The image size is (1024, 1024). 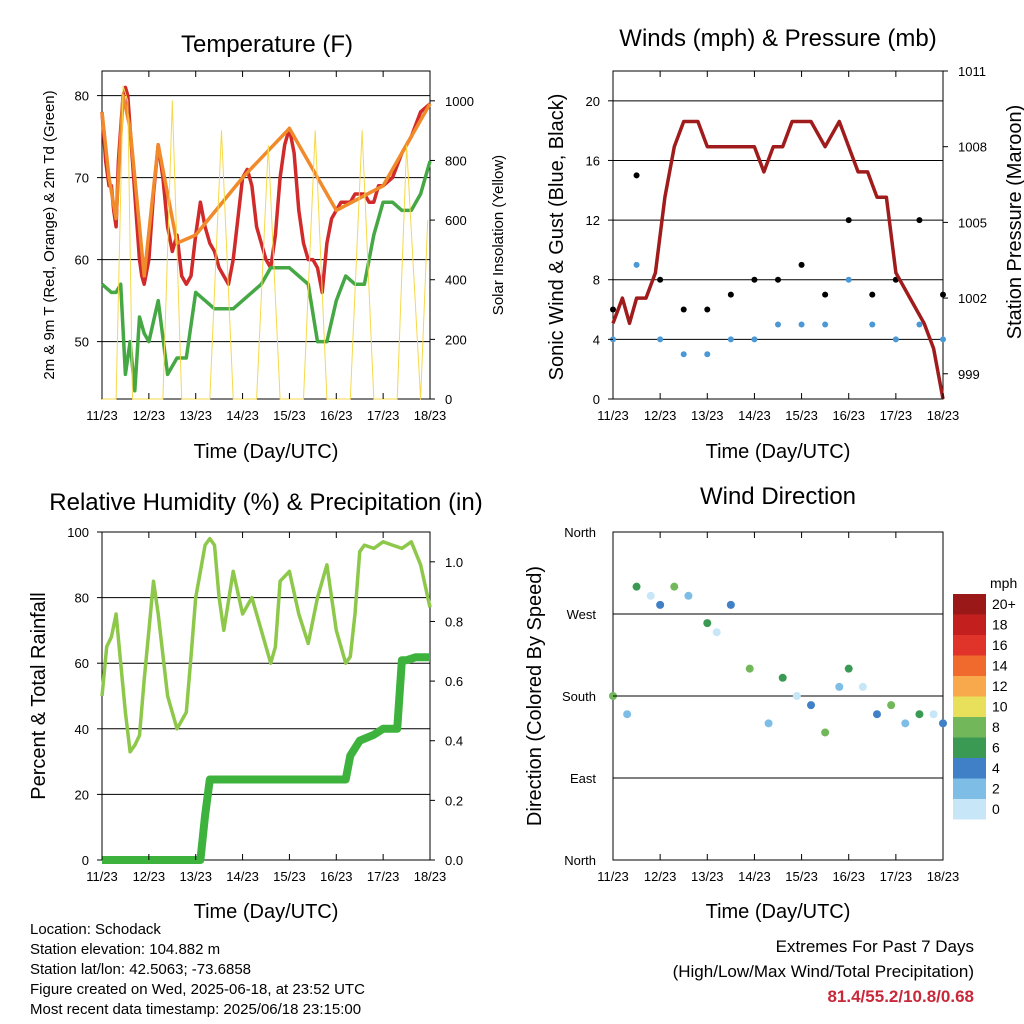 I want to click on y-tick-label: West, so click(x=582, y=614).